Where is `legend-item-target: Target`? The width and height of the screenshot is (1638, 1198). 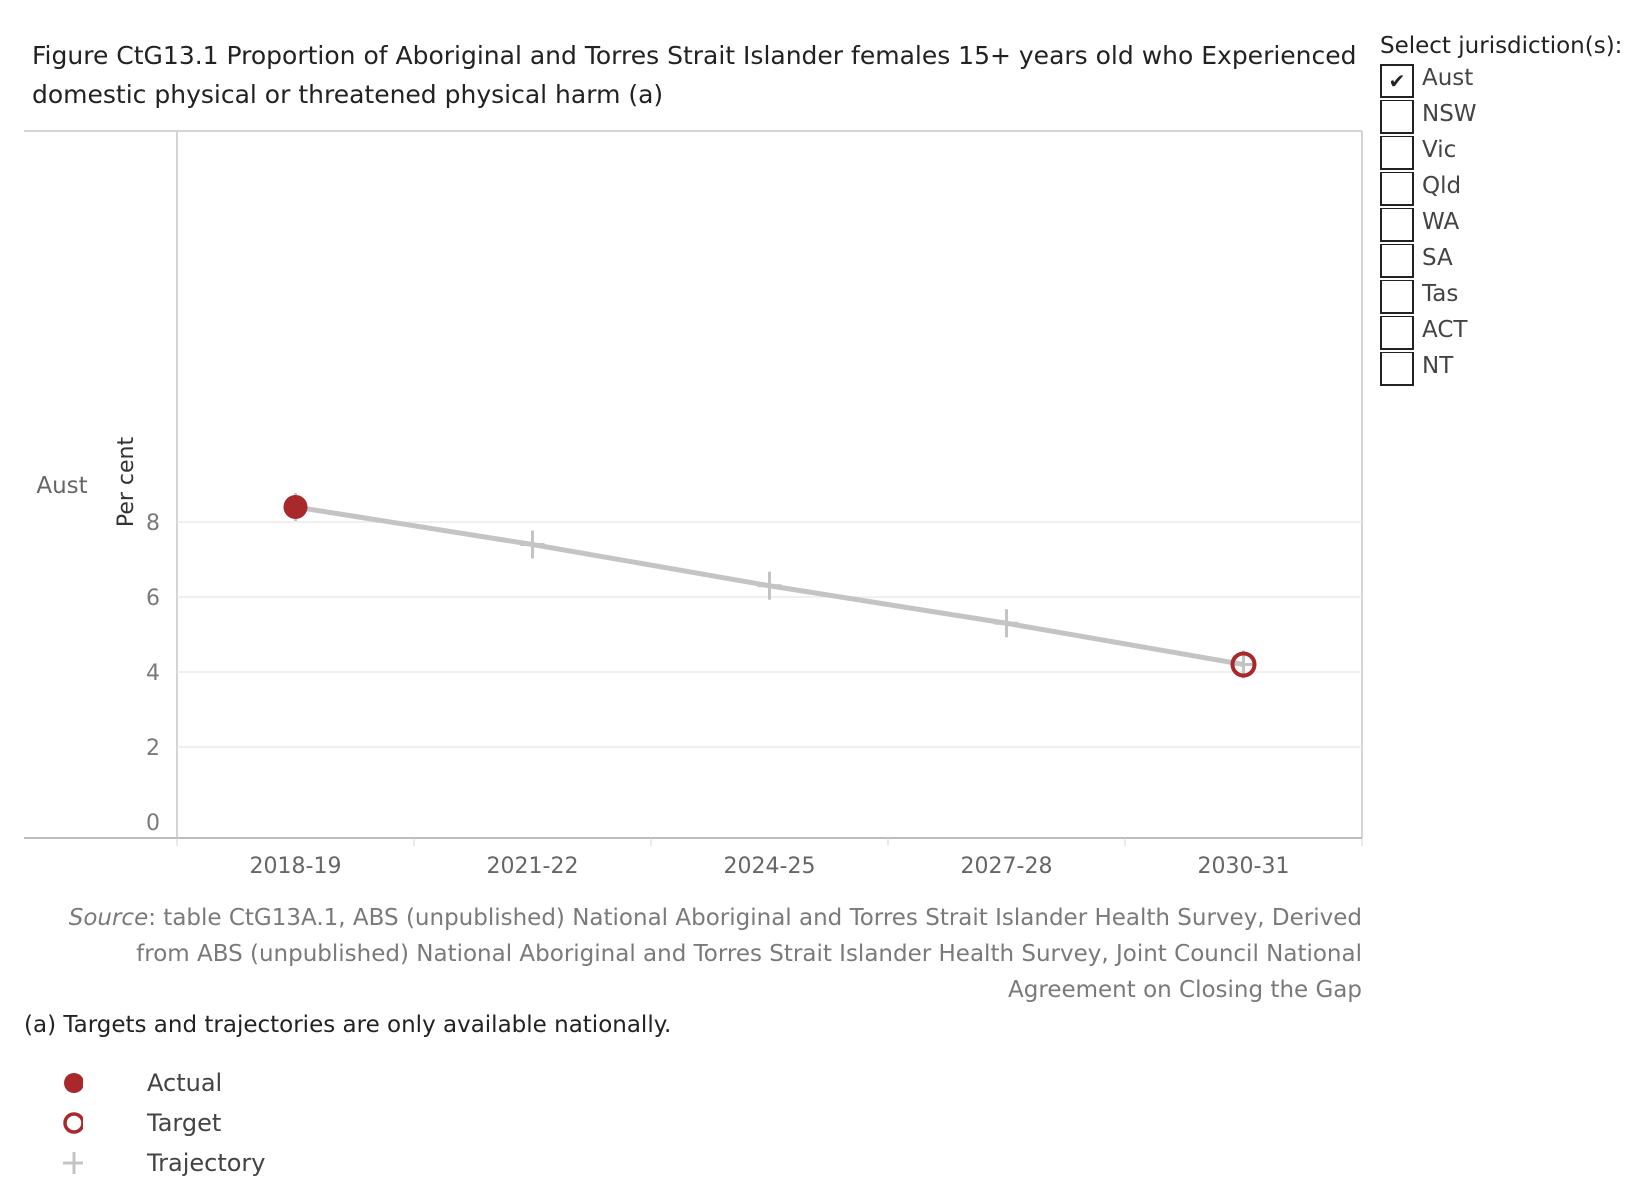
legend-item-target: Target is located at coordinates (255, 1123).